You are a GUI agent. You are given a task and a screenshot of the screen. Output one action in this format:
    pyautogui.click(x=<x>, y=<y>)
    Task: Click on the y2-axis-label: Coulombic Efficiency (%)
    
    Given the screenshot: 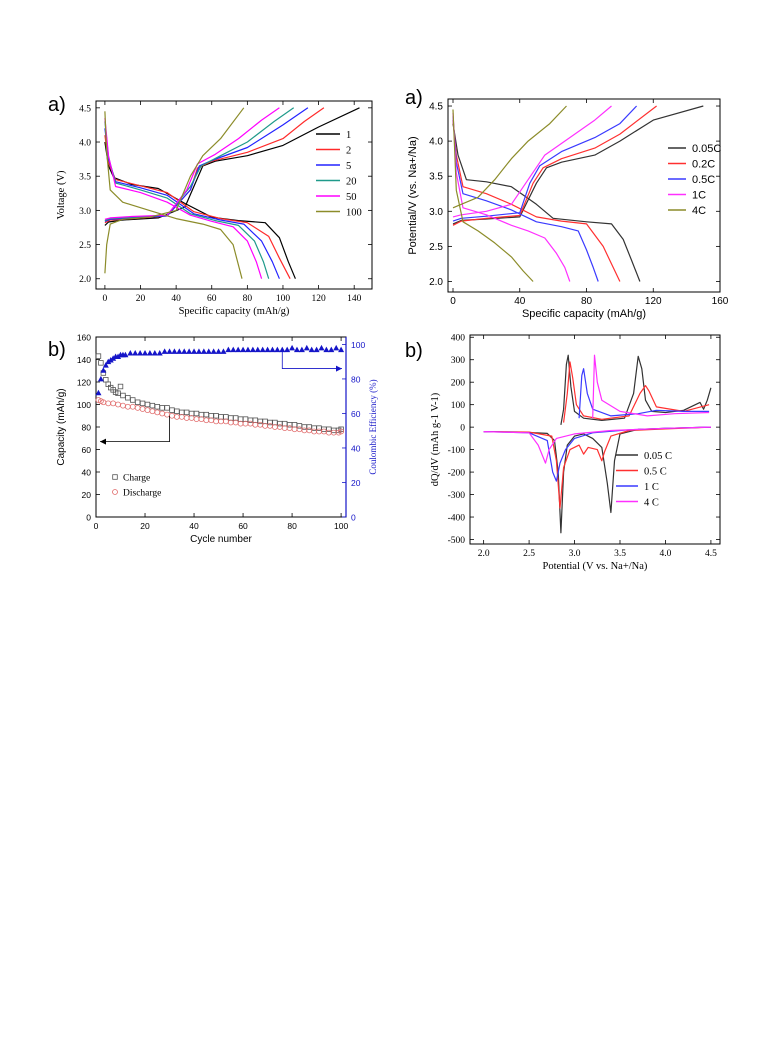 What is the action you would take?
    pyautogui.click(x=373, y=426)
    